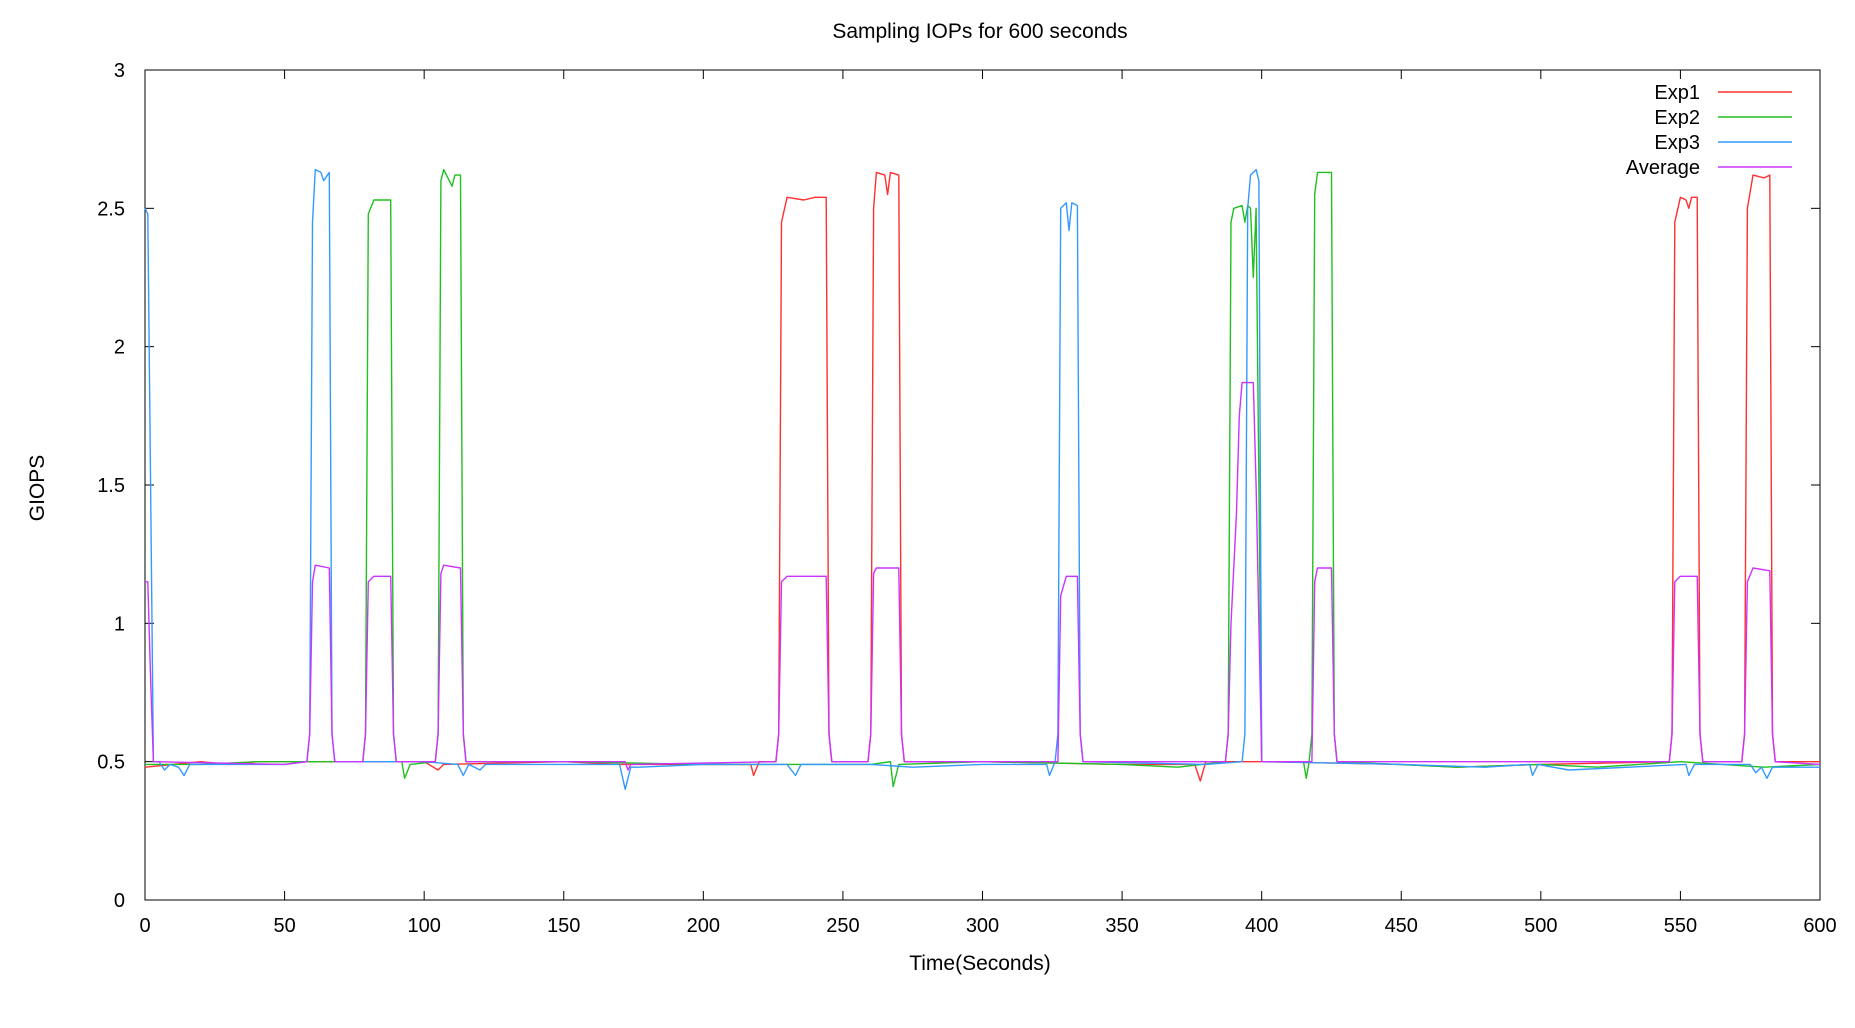 Image resolution: width=1855 pixels, height=1028 pixels. What do you see at coordinates (1819, 926) in the screenshot?
I see `x-tick-label: 600` at bounding box center [1819, 926].